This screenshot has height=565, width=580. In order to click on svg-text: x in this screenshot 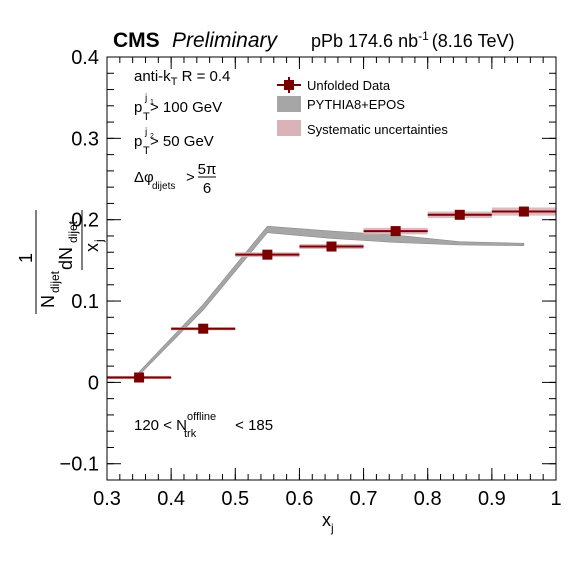, I will do `click(92, 247)`.